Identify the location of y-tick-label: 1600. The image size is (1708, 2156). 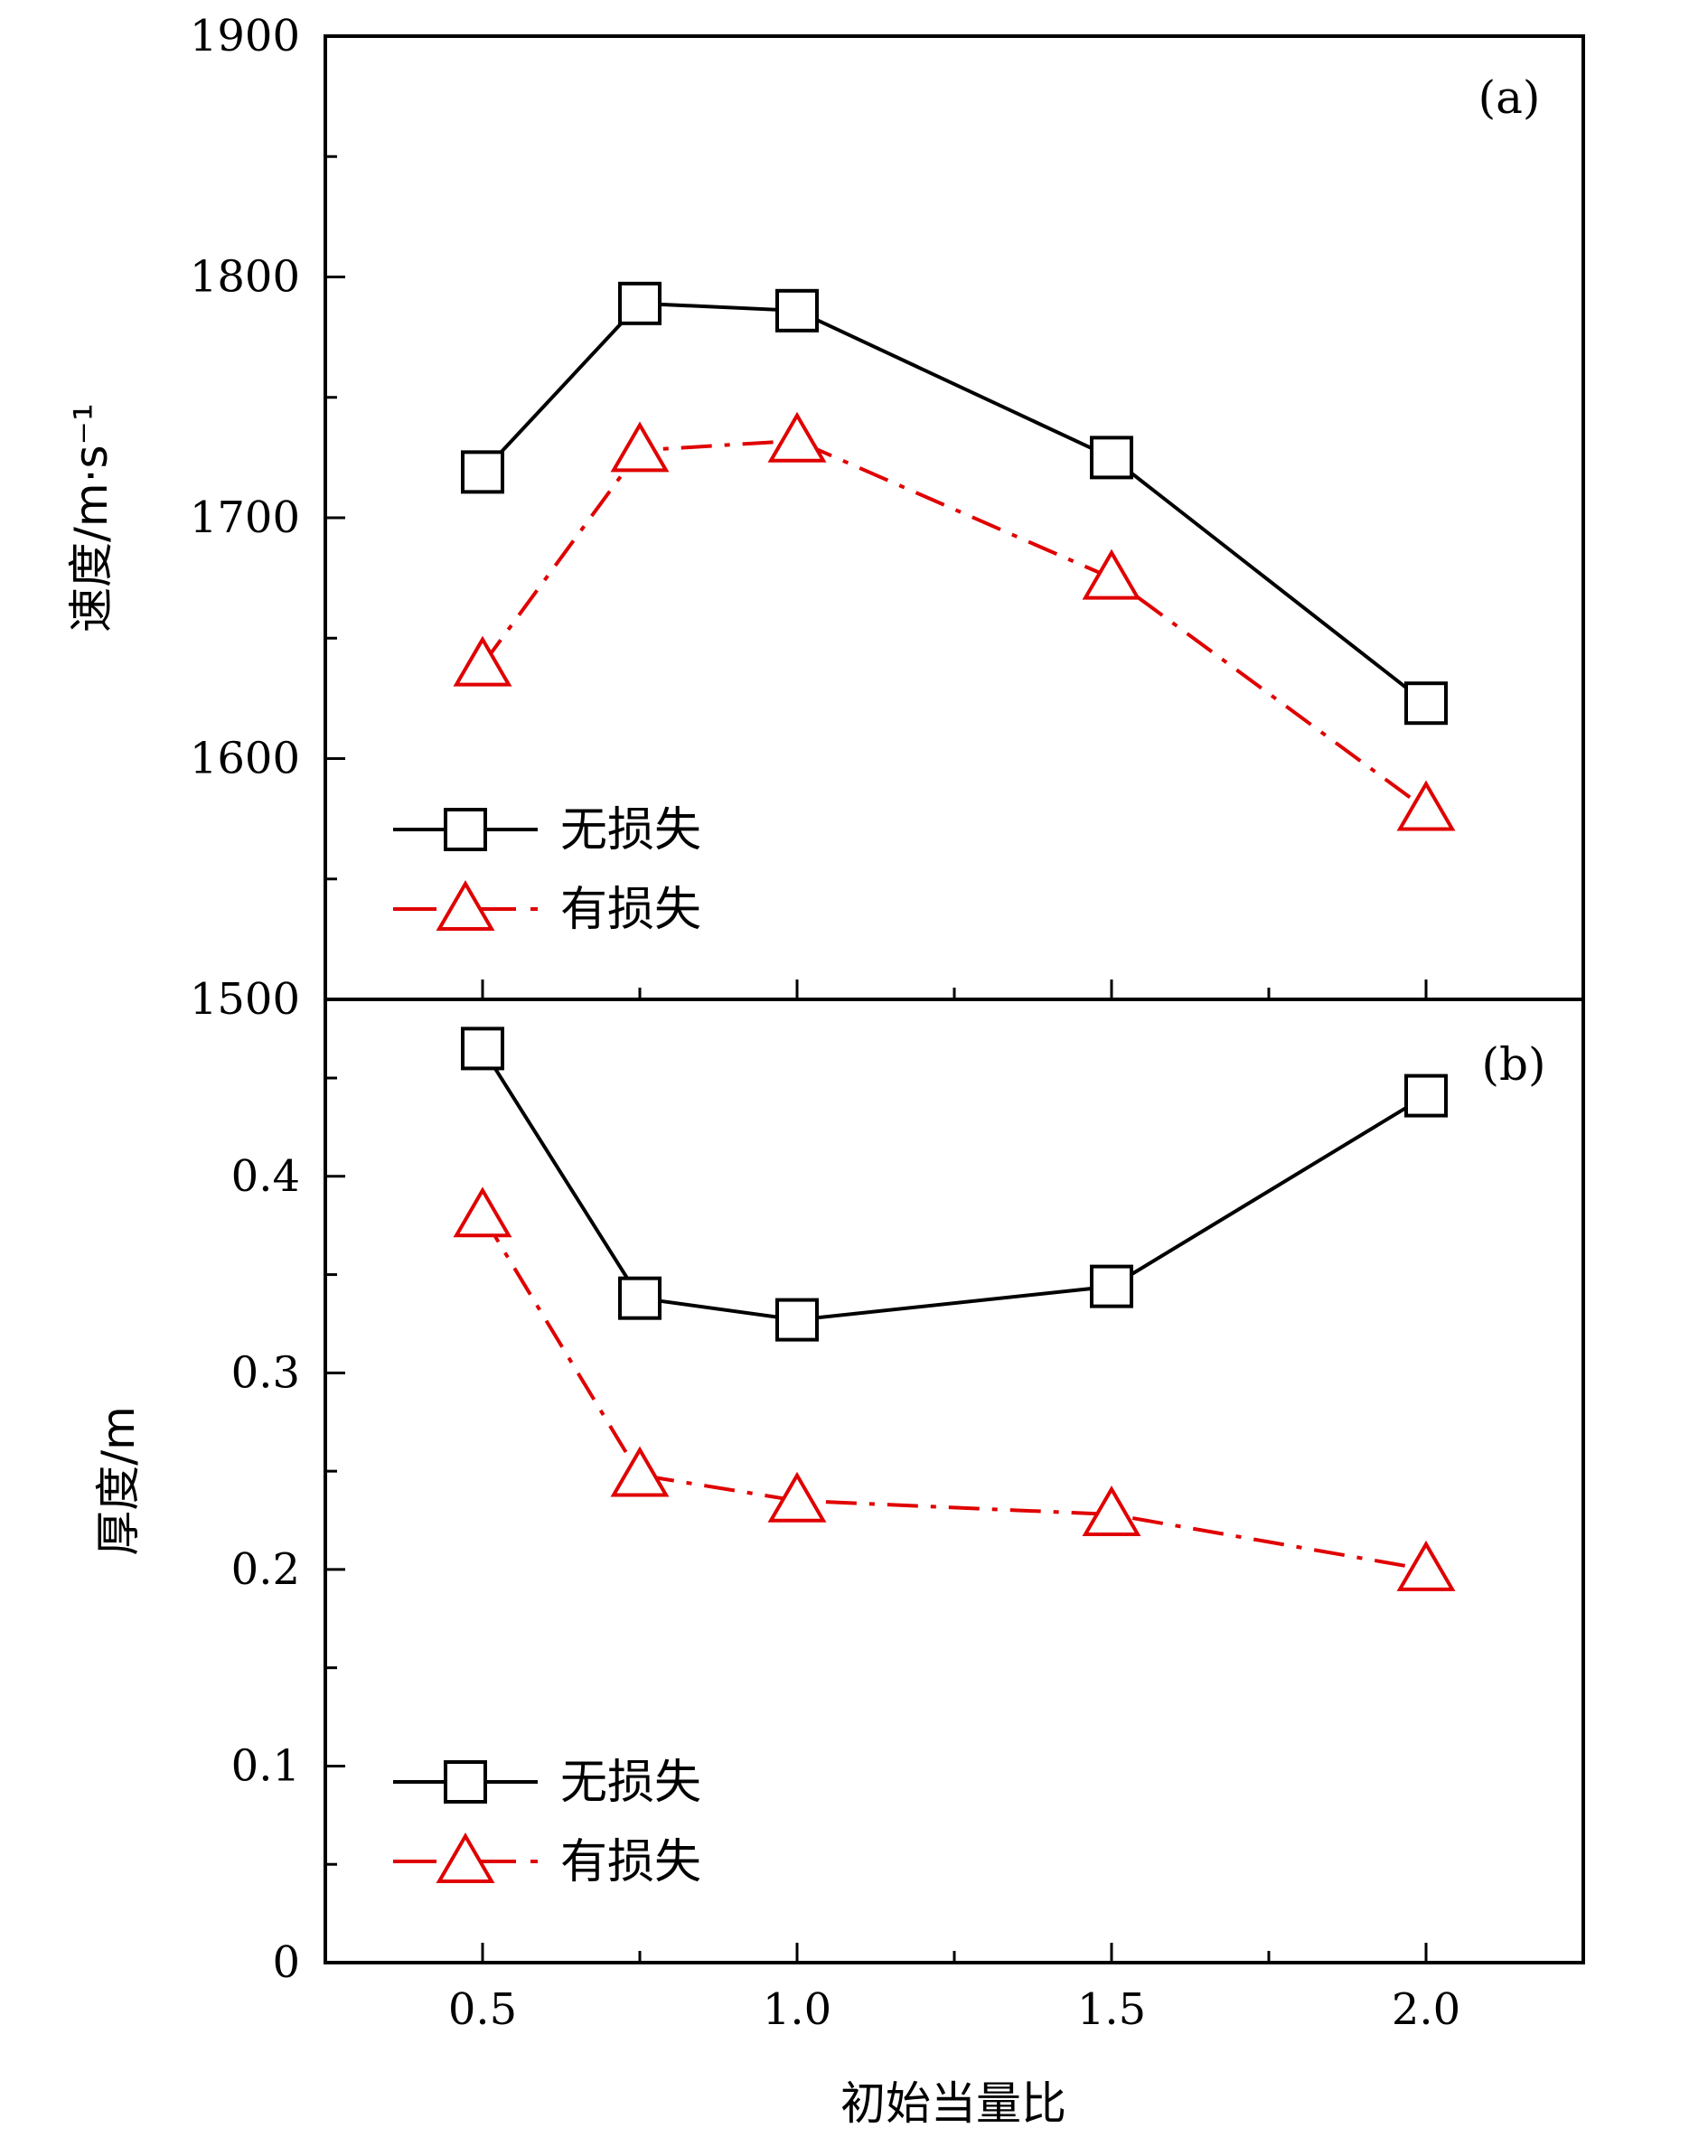
(245, 759).